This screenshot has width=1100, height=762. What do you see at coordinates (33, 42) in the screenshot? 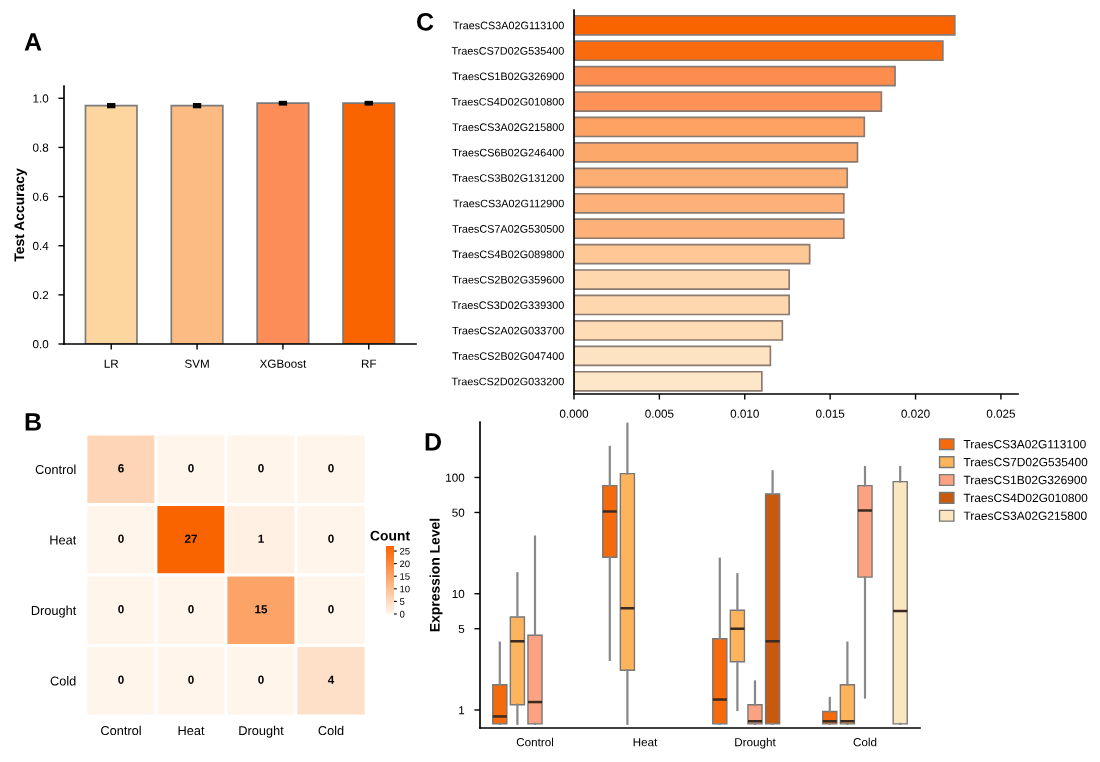
I see `chart-title: A` at bounding box center [33, 42].